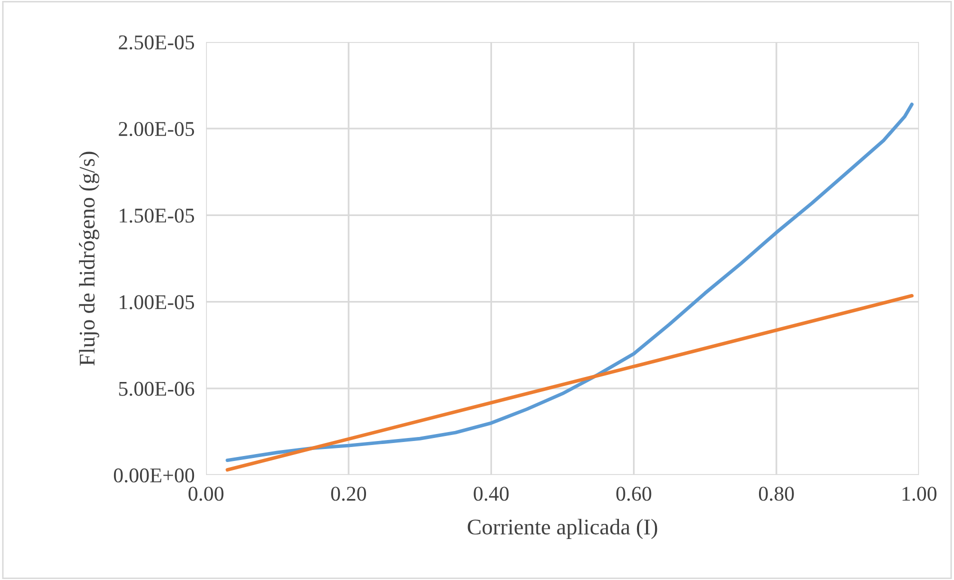 The height and width of the screenshot is (580, 954). I want to click on x-tick-label: 0.00, so click(206, 493).